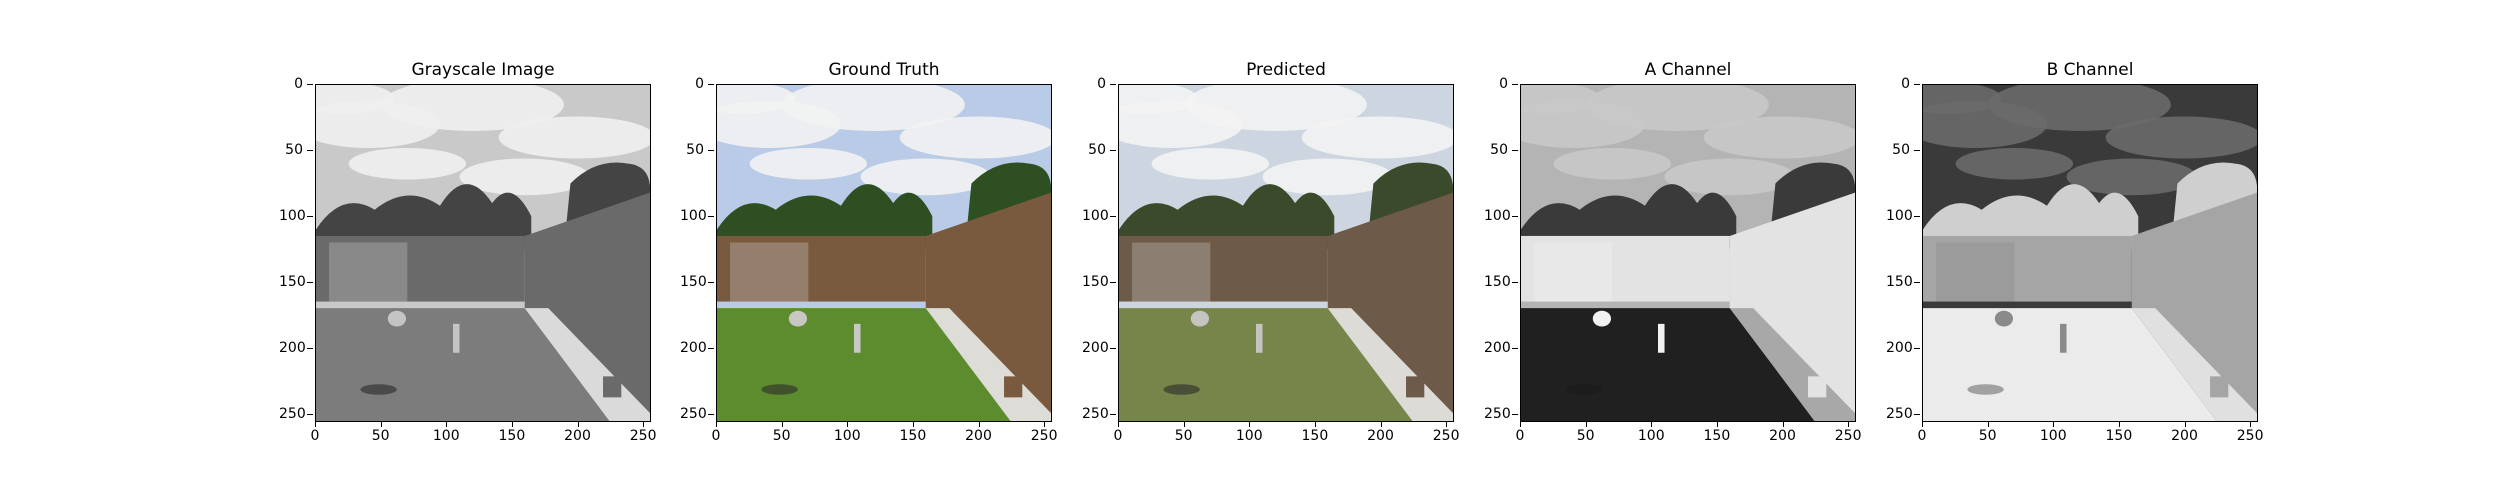  I want to click on panel-title: Predicted, so click(1286, 70).